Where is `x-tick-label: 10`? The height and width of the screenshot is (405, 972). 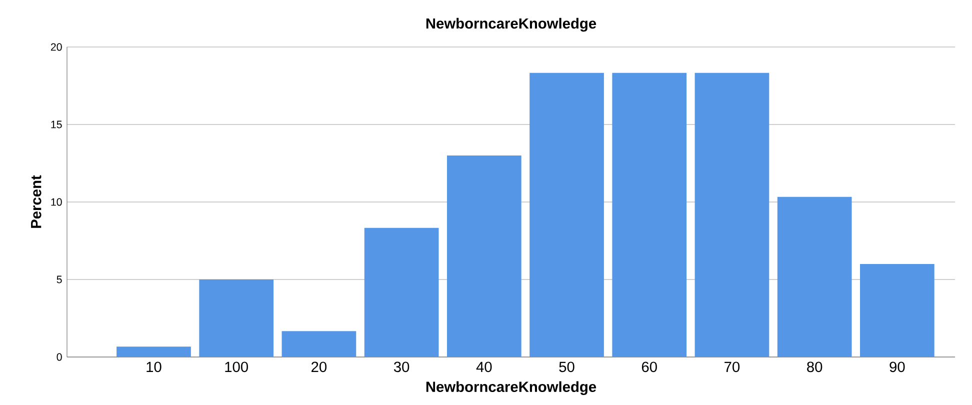 x-tick-label: 10 is located at coordinates (154, 367).